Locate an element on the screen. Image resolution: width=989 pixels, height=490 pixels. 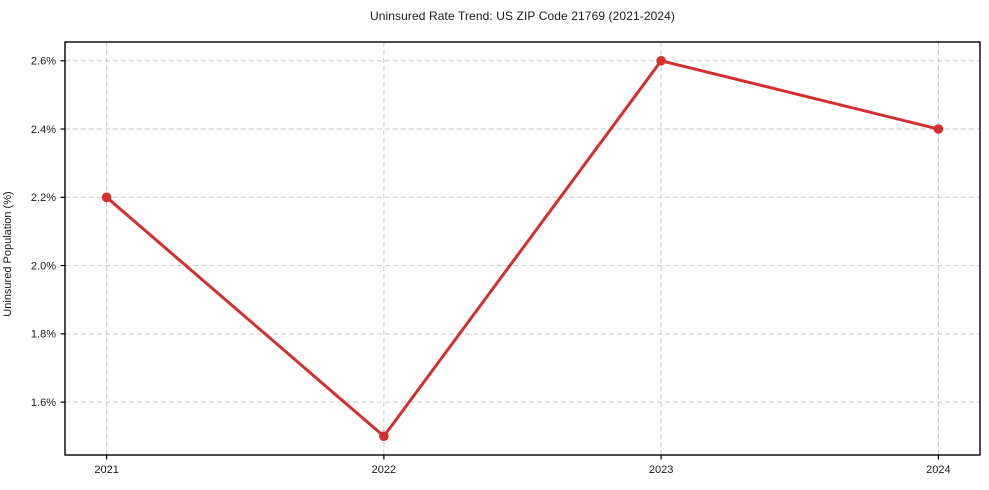
x-tick-label: 2021 is located at coordinates (106, 470).